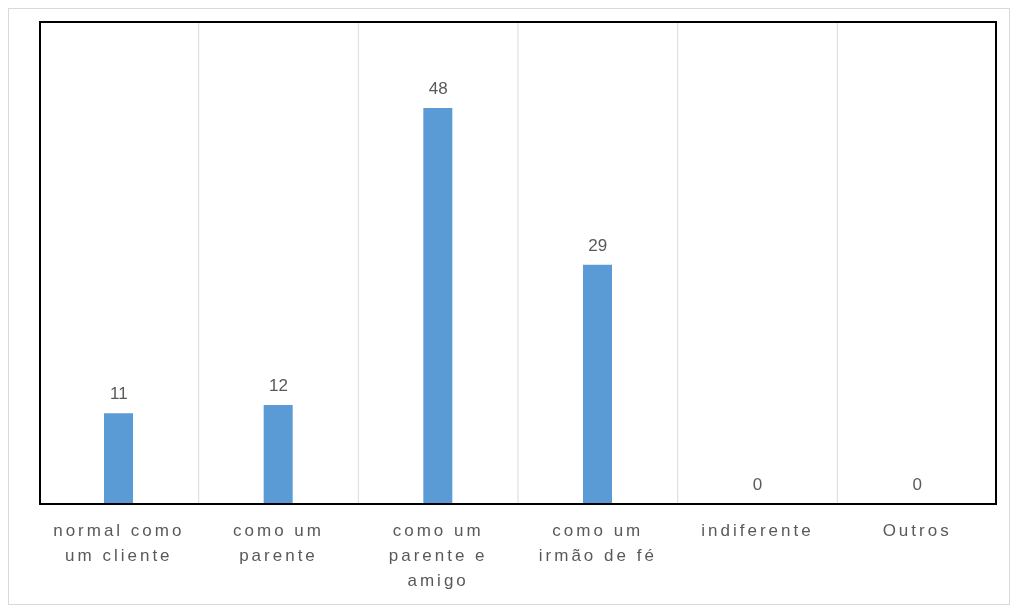 This screenshot has height=610, width=1019. I want to click on x-tick-label: normal como um cliente, so click(119, 543).